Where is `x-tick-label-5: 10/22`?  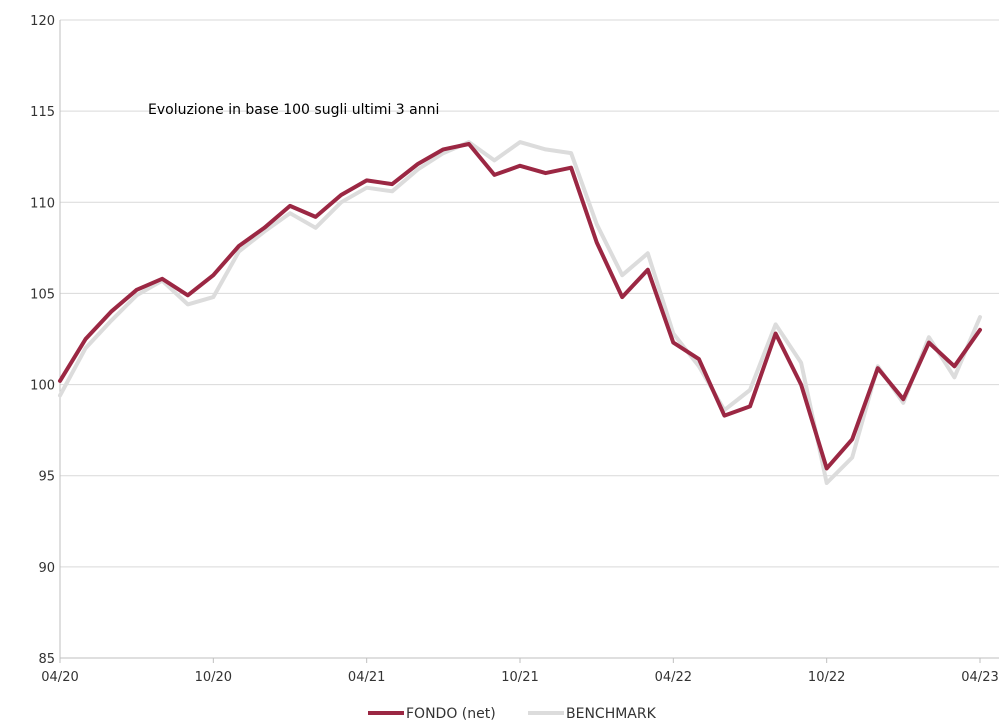 x-tick-label-5: 10/22 is located at coordinates (826, 677).